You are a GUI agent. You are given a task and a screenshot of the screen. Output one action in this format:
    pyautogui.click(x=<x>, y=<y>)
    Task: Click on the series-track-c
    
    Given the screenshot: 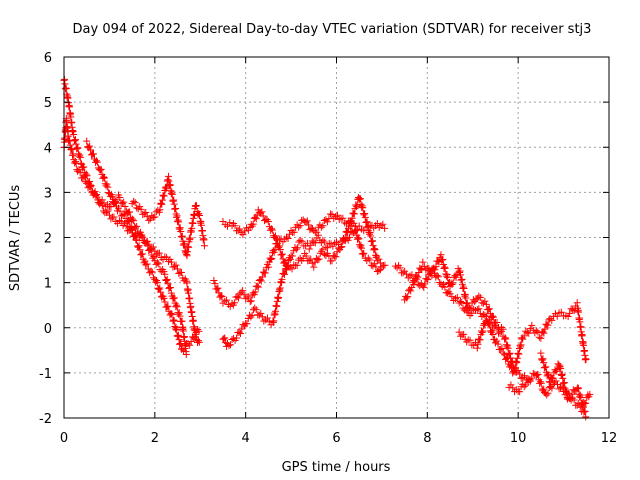 What is the action you would take?
    pyautogui.click(x=143, y=246)
    